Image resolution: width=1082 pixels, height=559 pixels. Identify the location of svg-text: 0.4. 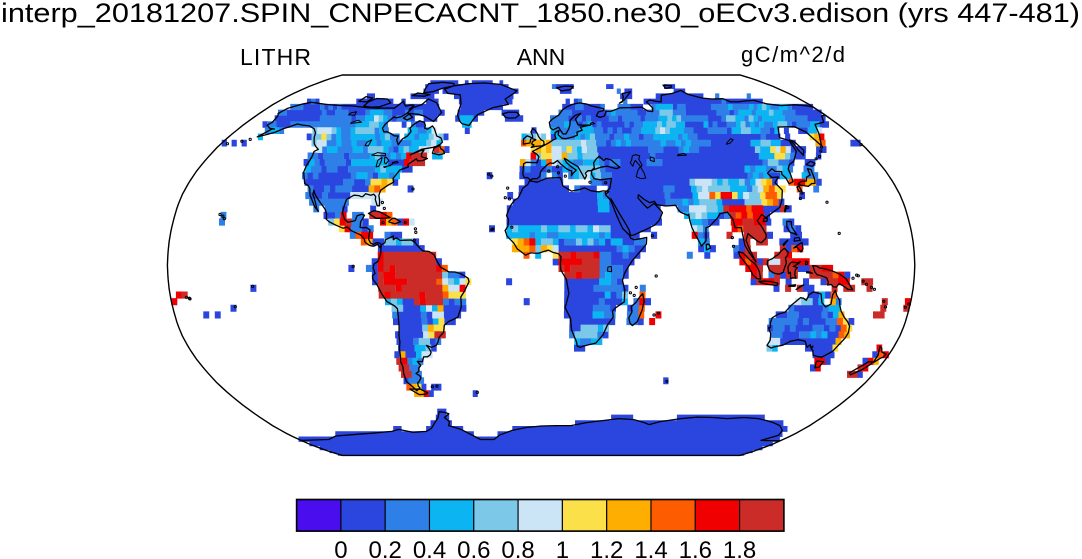
(429, 548).